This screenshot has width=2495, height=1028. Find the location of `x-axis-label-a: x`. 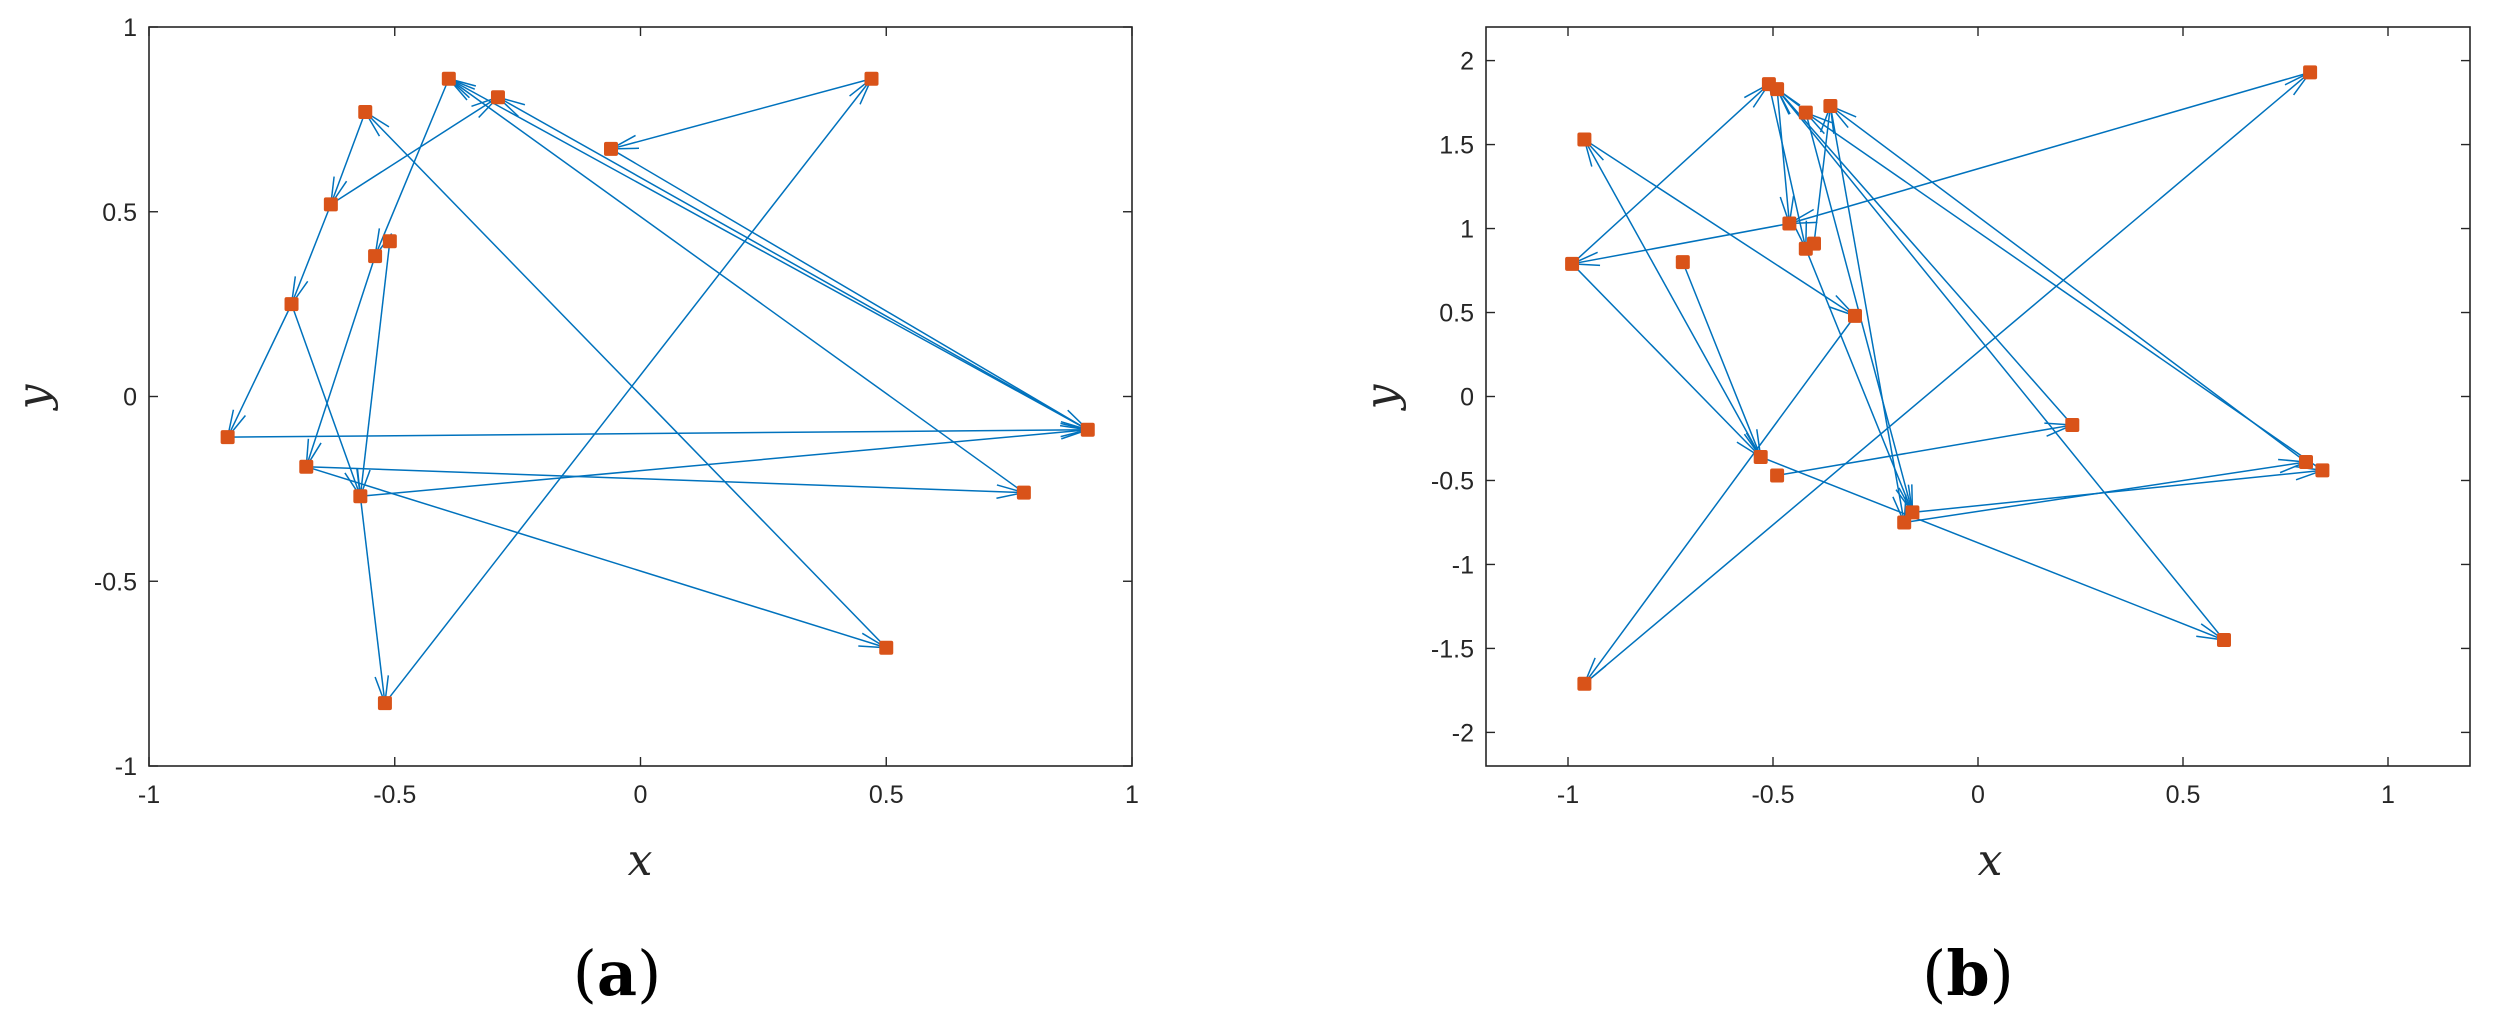

x-axis-label-a: x is located at coordinates (640, 860).